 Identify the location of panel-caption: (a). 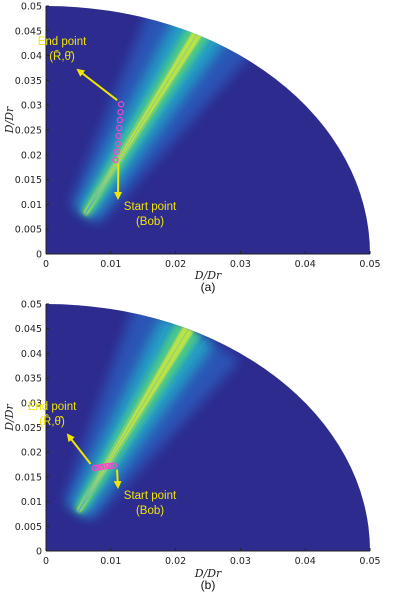
(208, 287).